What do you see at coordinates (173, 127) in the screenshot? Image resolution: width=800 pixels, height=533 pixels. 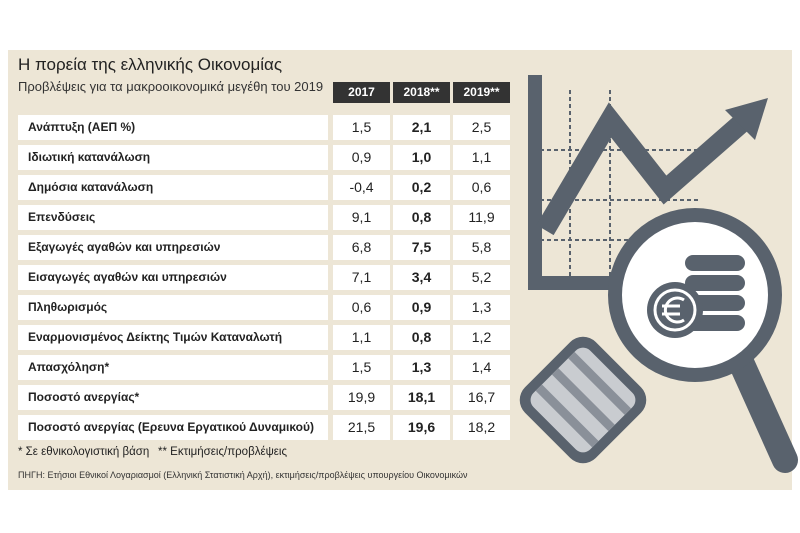 I see `row-label: Ανάπτυξη (ΑΕΠ %)` at bounding box center [173, 127].